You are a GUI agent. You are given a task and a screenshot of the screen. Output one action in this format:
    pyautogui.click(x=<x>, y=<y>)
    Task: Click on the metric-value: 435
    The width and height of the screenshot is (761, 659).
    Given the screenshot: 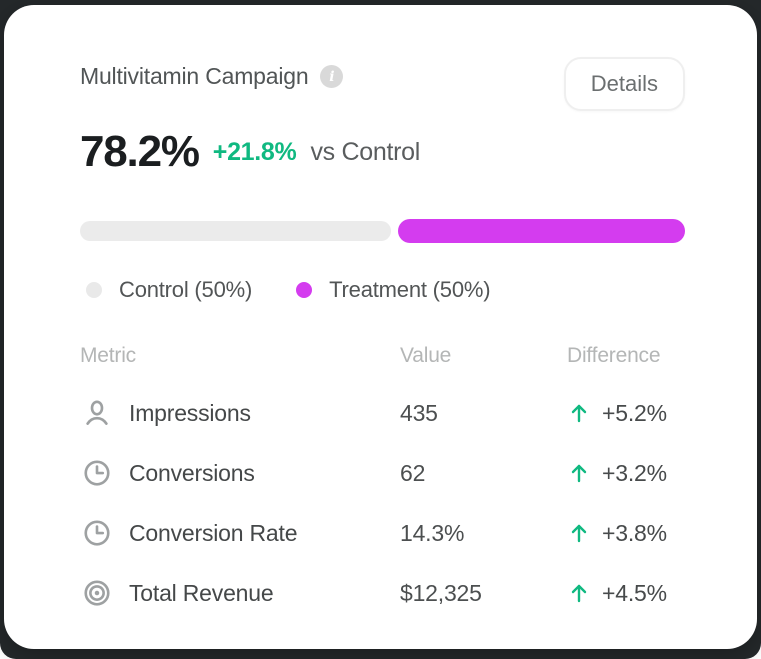 What is the action you would take?
    pyautogui.click(x=419, y=412)
    